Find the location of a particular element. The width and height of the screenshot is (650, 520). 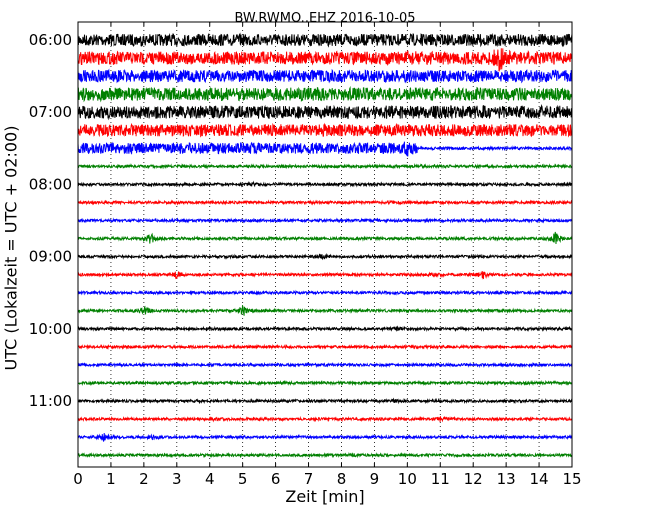

y-tick-label: 08:00 is located at coordinates (50, 184).